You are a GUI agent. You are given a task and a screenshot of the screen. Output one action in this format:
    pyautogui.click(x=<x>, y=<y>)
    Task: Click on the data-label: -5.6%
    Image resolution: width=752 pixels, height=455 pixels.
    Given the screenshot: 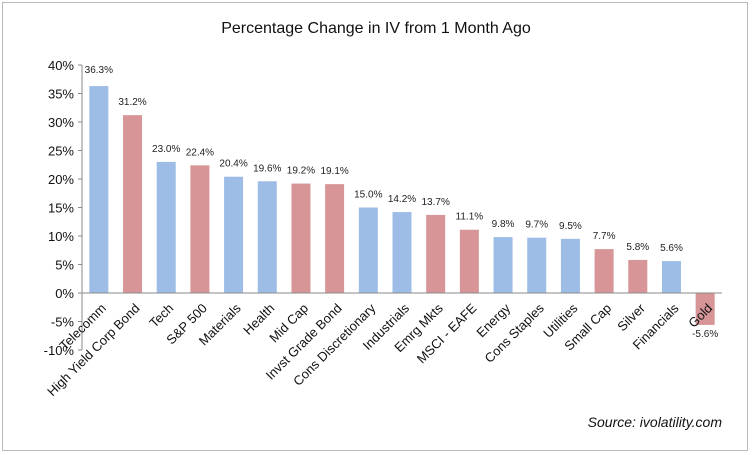 What is the action you would take?
    pyautogui.click(x=705, y=334)
    